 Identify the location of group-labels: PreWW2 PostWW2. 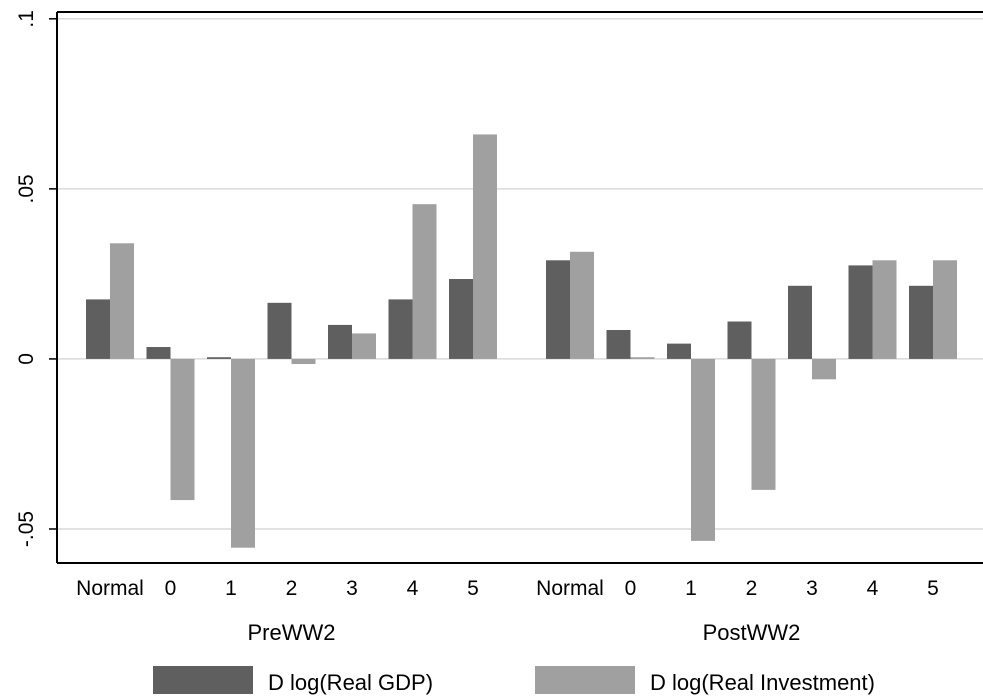
(524, 632).